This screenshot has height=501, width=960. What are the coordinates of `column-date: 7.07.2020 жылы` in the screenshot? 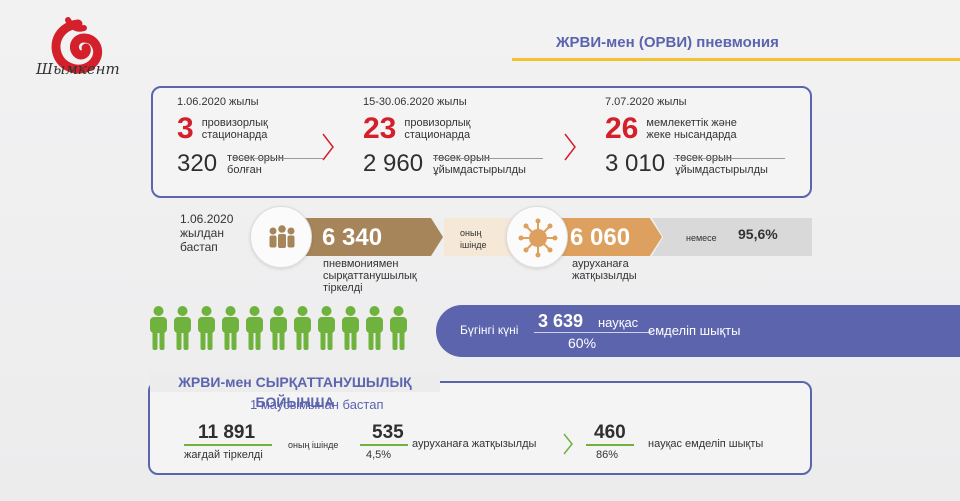 It's located at (646, 102).